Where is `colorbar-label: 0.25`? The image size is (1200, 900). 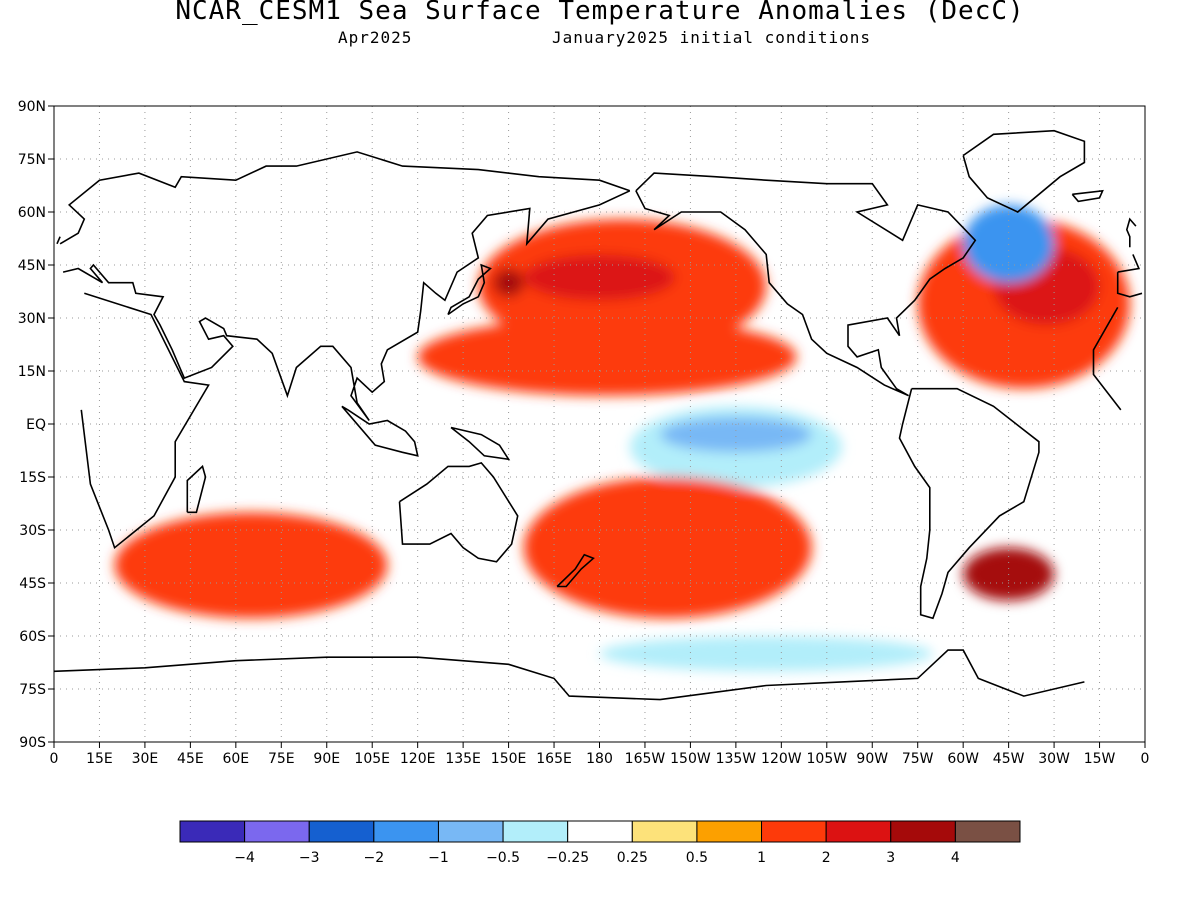
colorbar-label: 0.25 is located at coordinates (632, 858).